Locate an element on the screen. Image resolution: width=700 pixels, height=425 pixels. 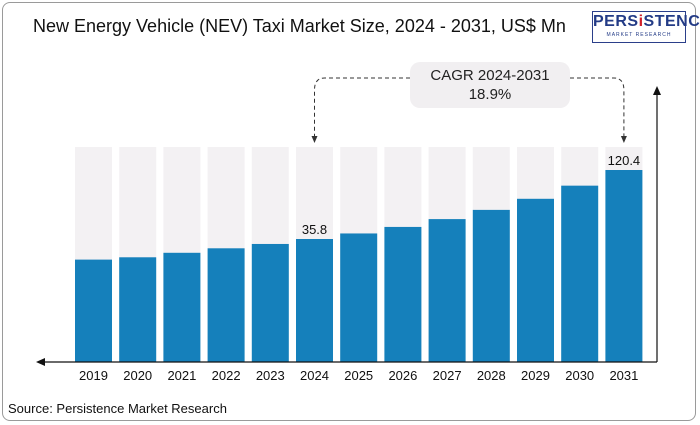
bar-2030 is located at coordinates (580, 273).